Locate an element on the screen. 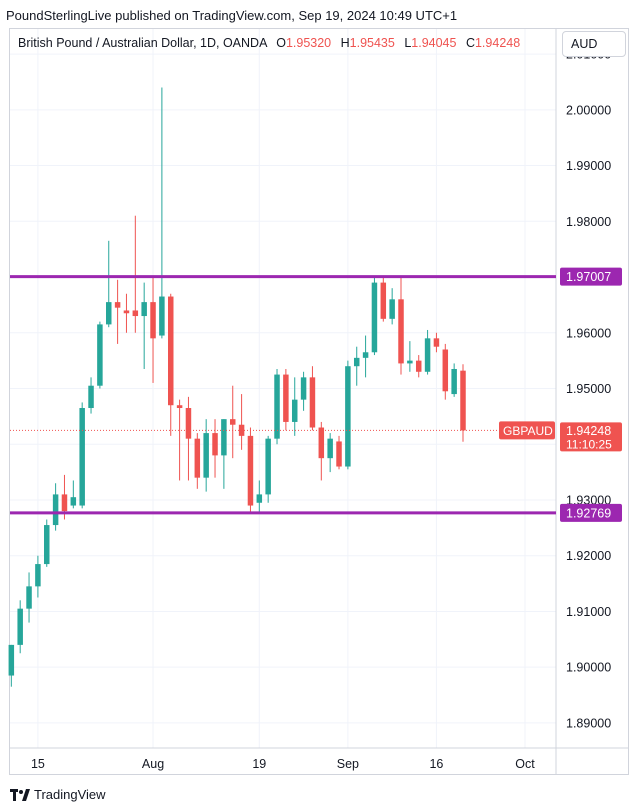  low-label: L is located at coordinates (408, 43).